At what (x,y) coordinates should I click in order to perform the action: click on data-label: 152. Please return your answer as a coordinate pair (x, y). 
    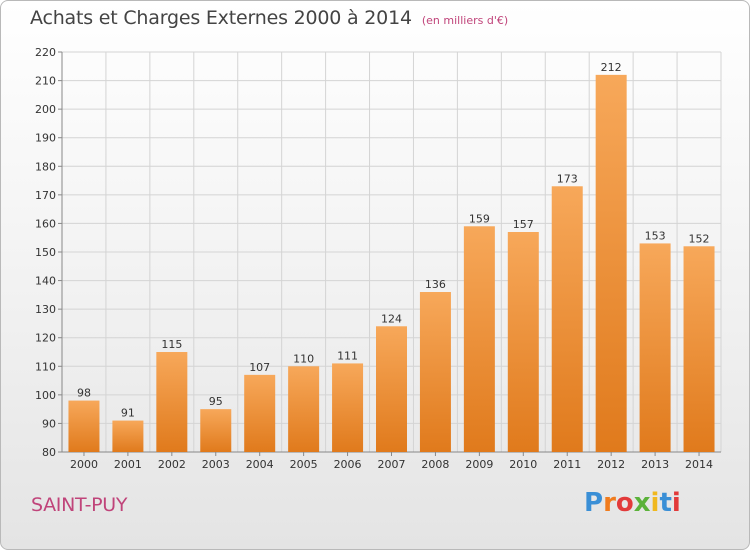
    Looking at the image, I should click on (699, 238).